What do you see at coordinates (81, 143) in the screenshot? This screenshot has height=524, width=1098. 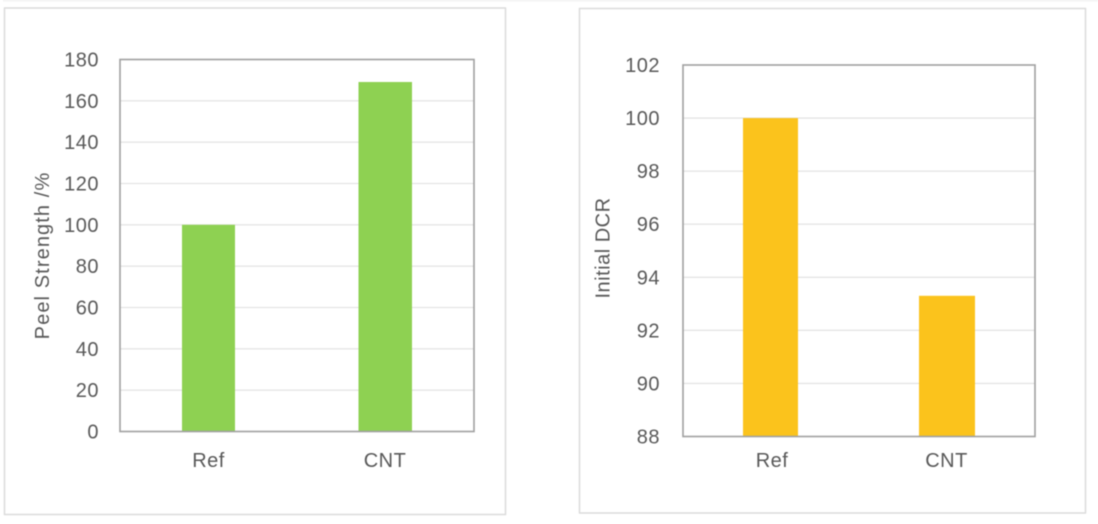 I see `svg-text: 140` at bounding box center [81, 143].